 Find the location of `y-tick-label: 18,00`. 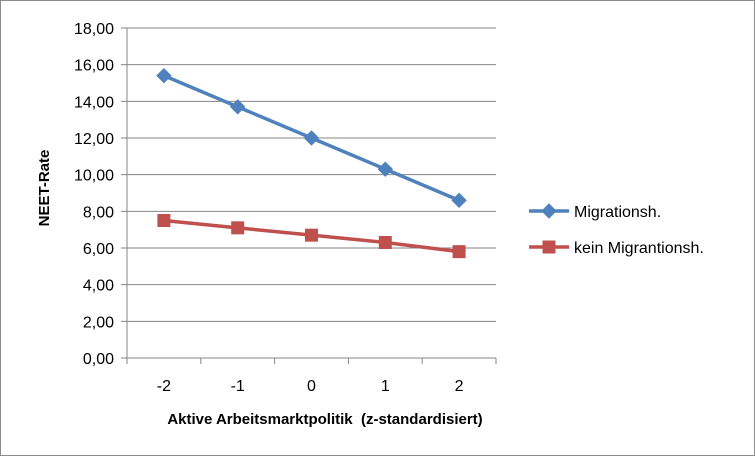

y-tick-label: 18,00 is located at coordinates (94, 29).